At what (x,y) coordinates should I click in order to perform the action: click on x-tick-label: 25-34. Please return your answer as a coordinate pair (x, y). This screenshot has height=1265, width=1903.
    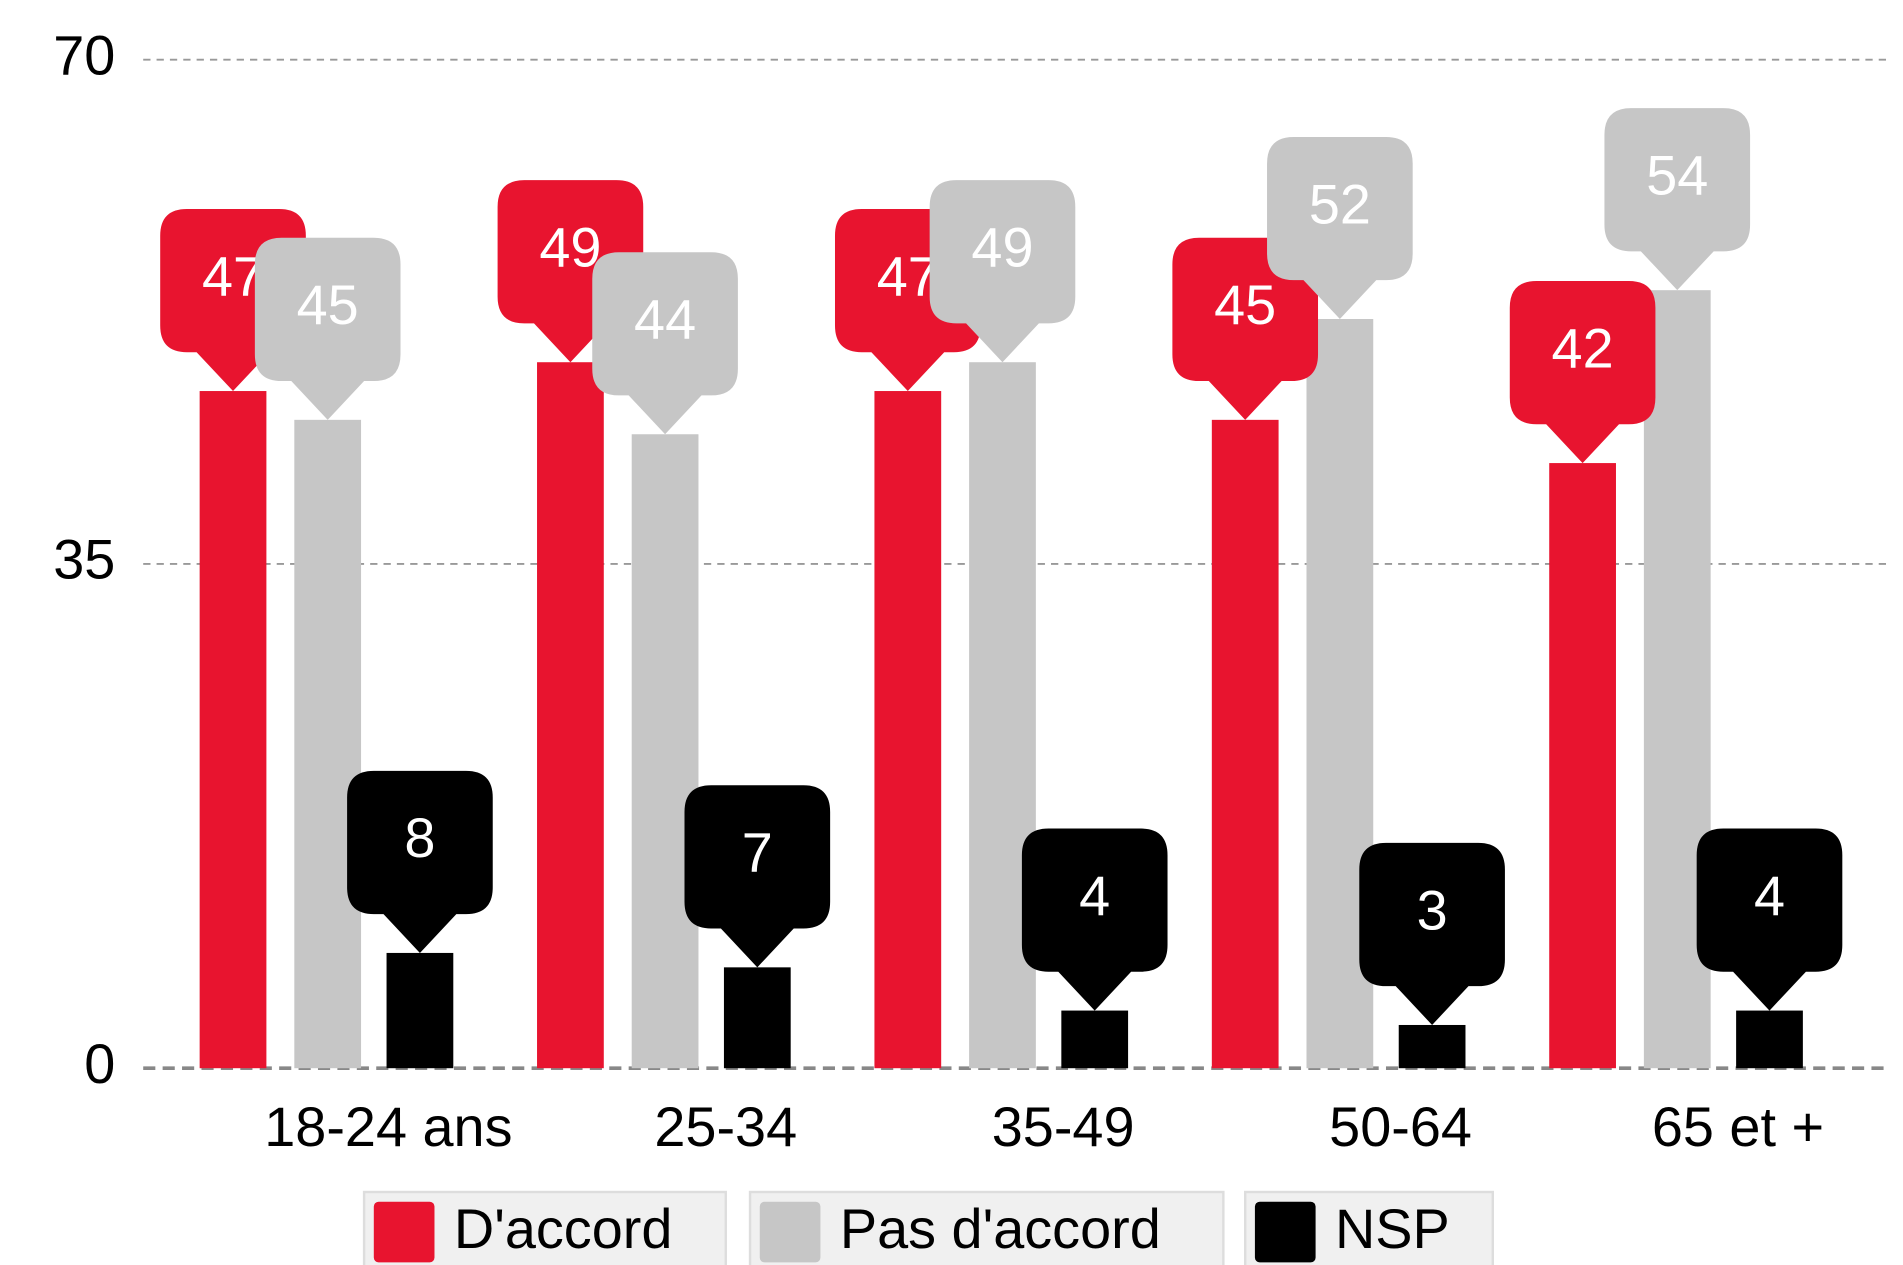
    Looking at the image, I should click on (725, 1126).